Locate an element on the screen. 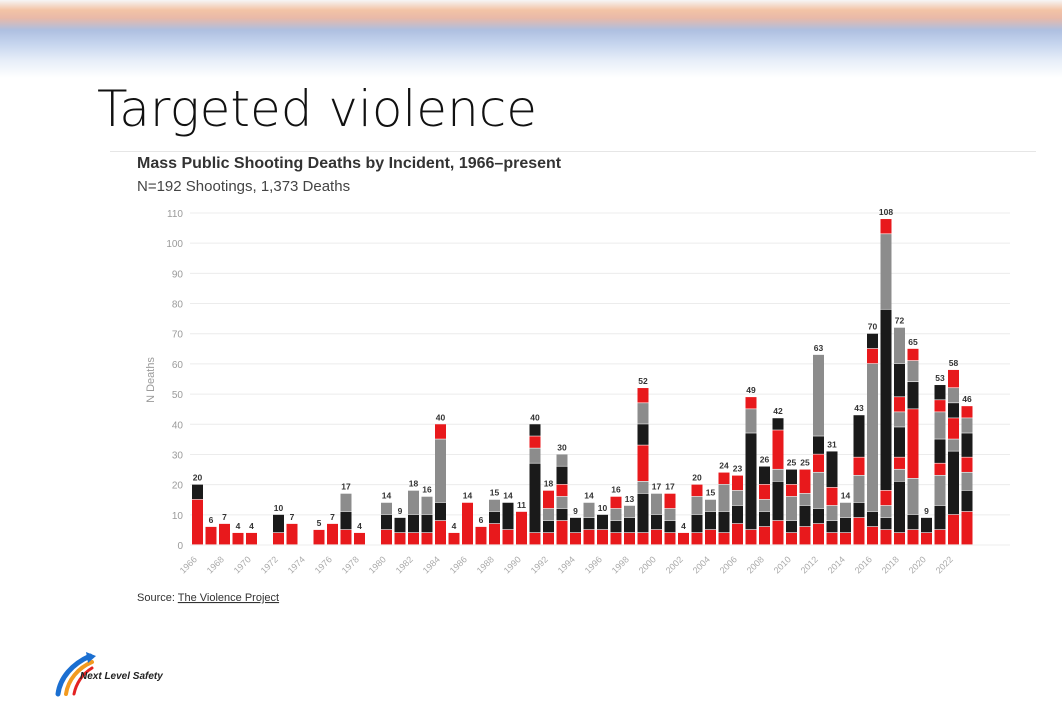 The width and height of the screenshot is (1062, 709). y-tick-label: 80 is located at coordinates (178, 305).